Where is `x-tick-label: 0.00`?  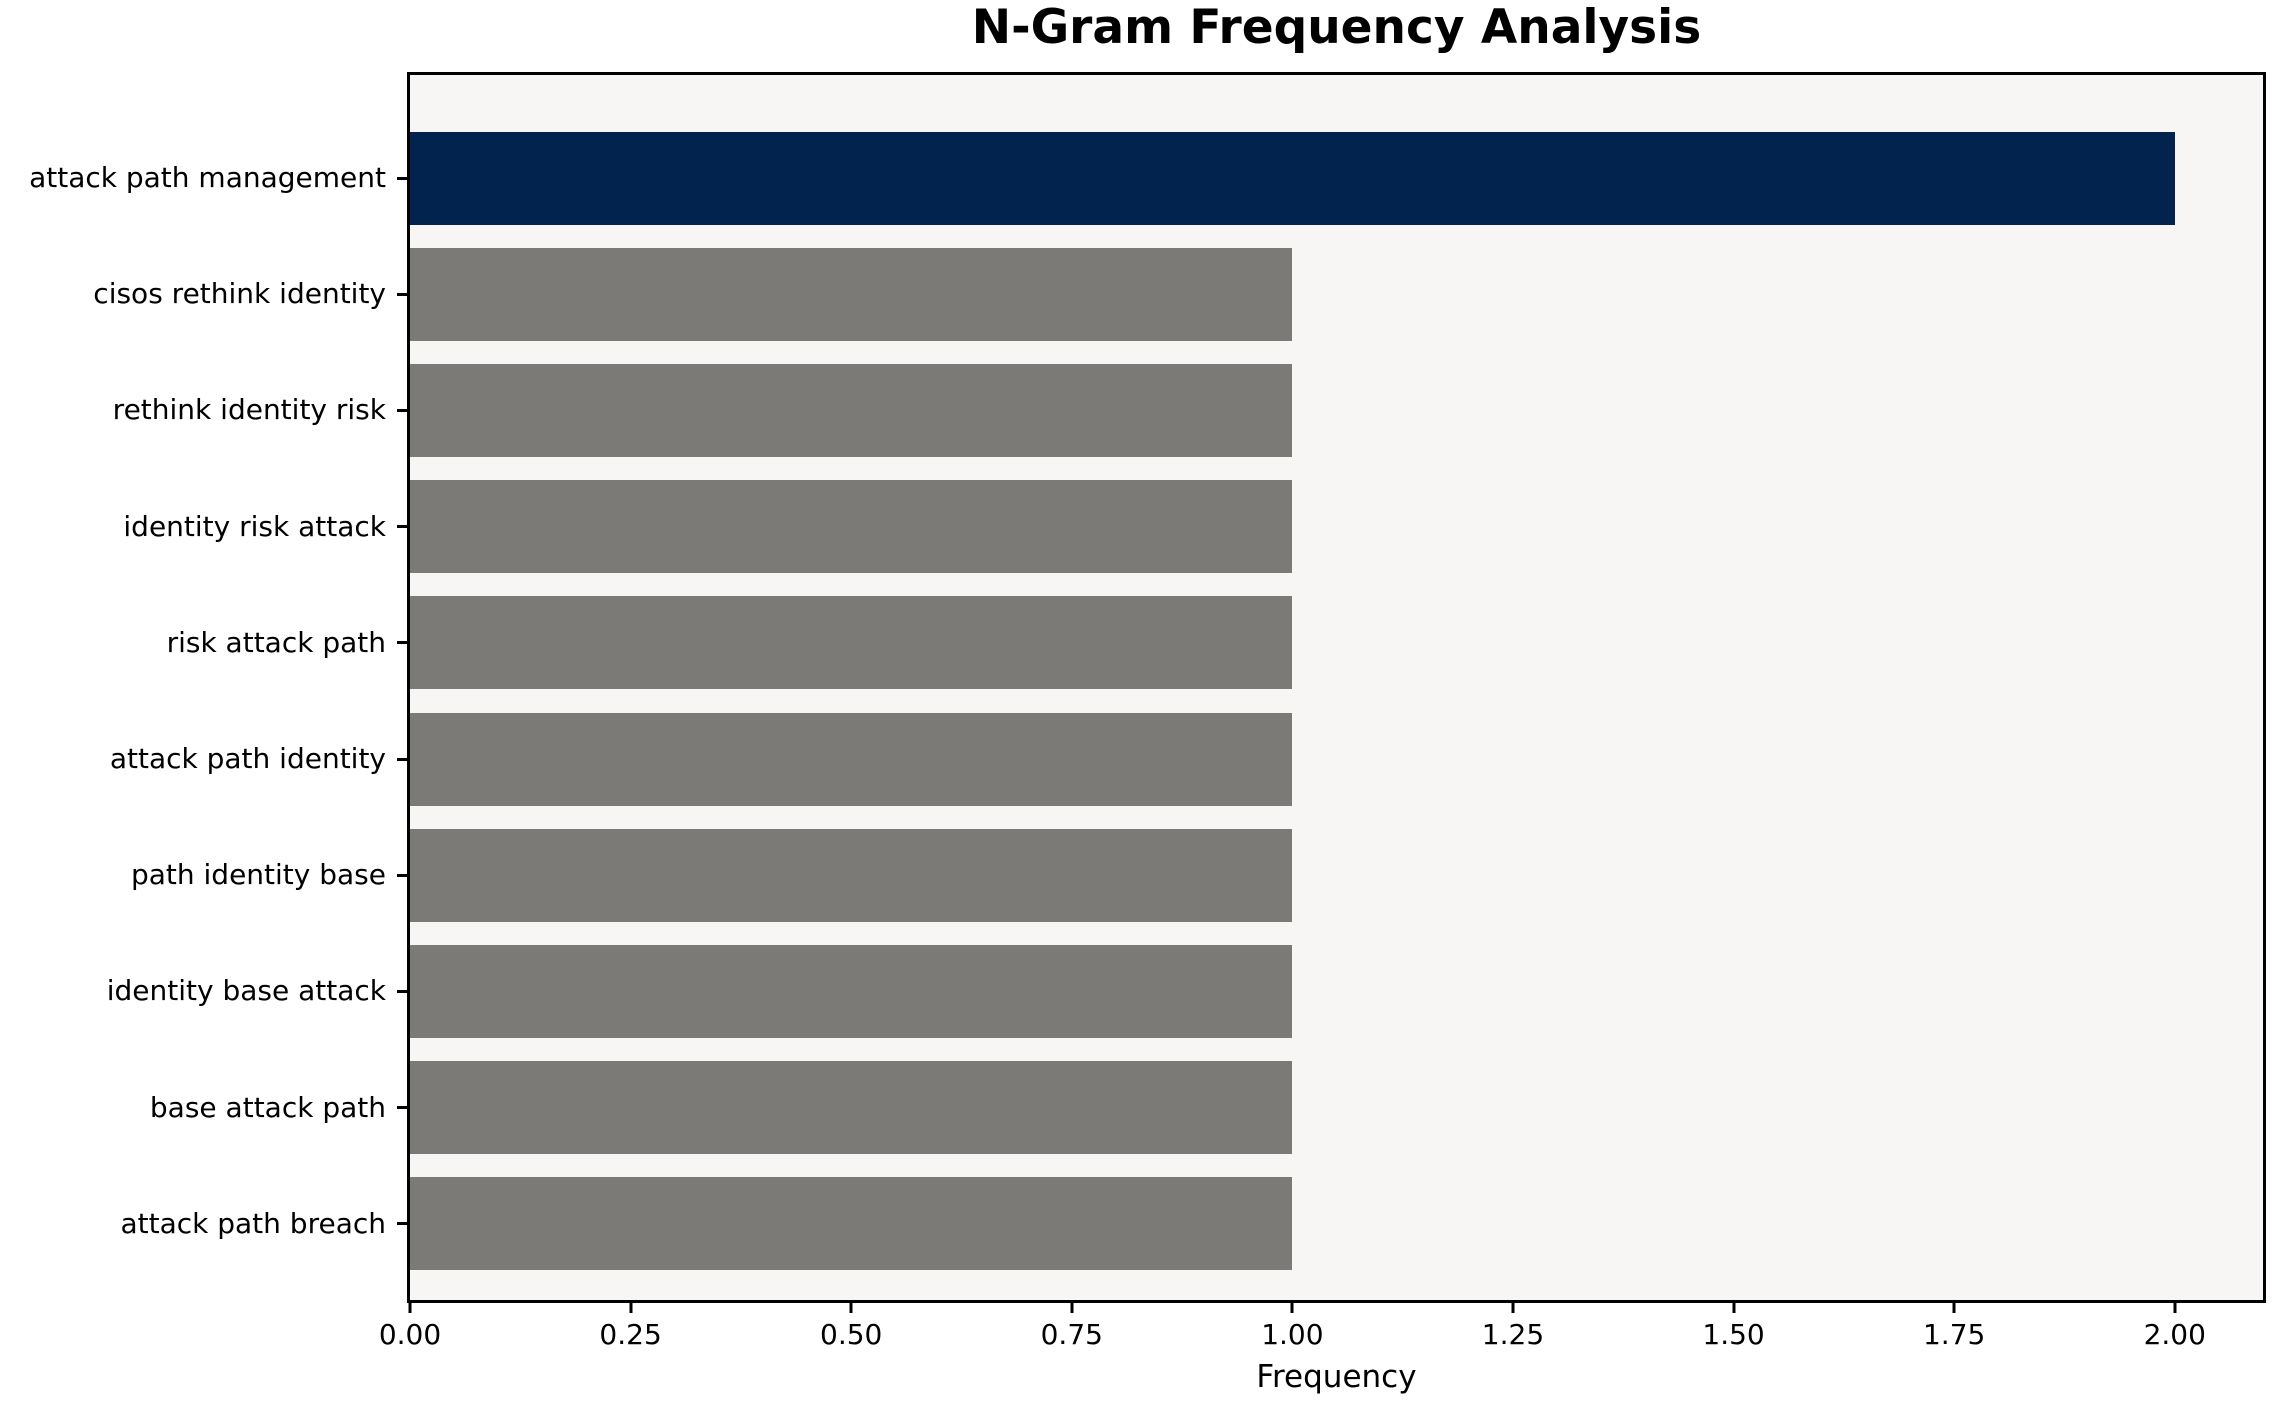 x-tick-label: 0.00 is located at coordinates (410, 1334).